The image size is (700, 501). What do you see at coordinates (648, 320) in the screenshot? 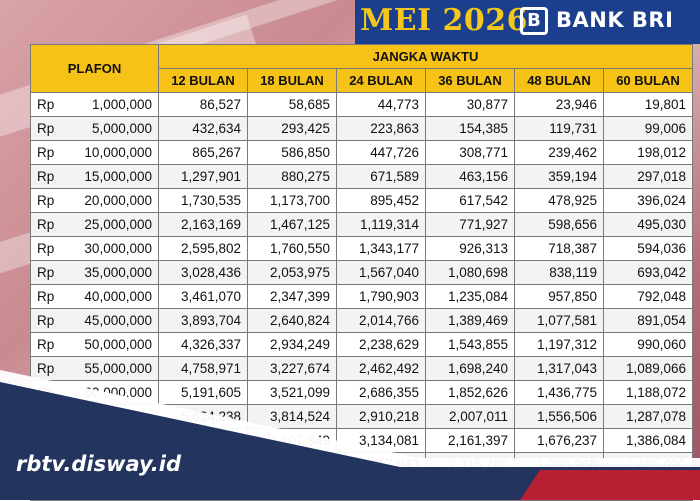
I see `installment-cell: 891,054` at bounding box center [648, 320].